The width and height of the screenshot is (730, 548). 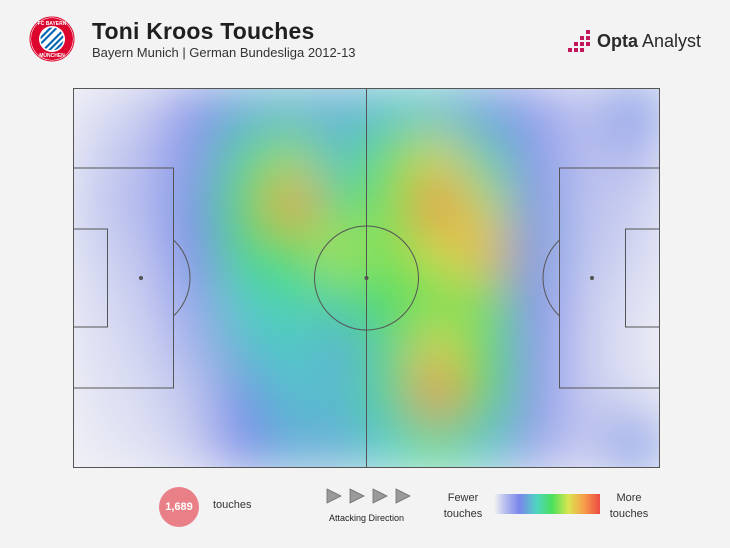 I want to click on svg-text: MÜNCHEN, so click(x=52, y=55).